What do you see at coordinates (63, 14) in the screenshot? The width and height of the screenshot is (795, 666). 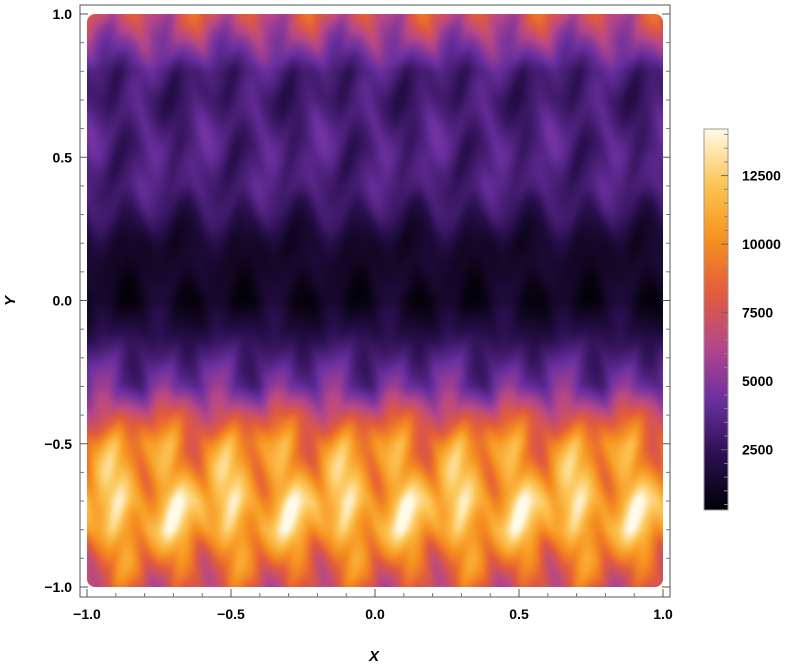 I see `y-tick-label: 1.0` at bounding box center [63, 14].